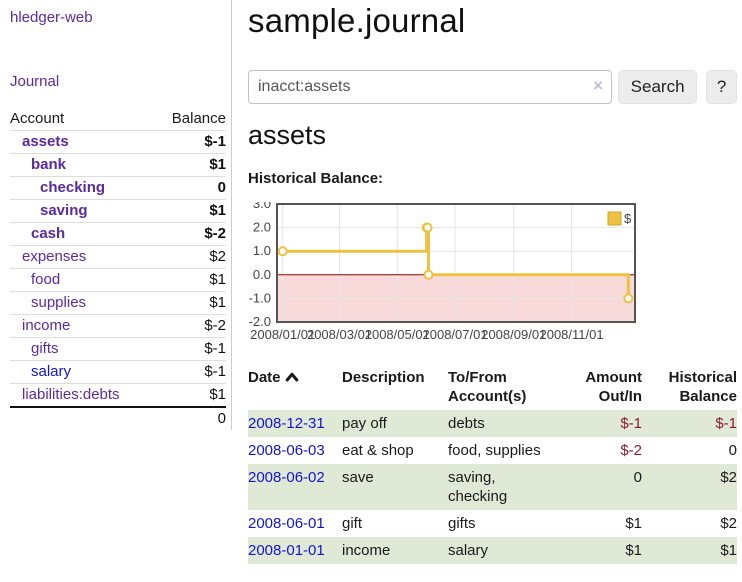 The width and height of the screenshot is (742, 582). What do you see at coordinates (287, 135) in the screenshot?
I see `account-page-title: assets` at bounding box center [287, 135].